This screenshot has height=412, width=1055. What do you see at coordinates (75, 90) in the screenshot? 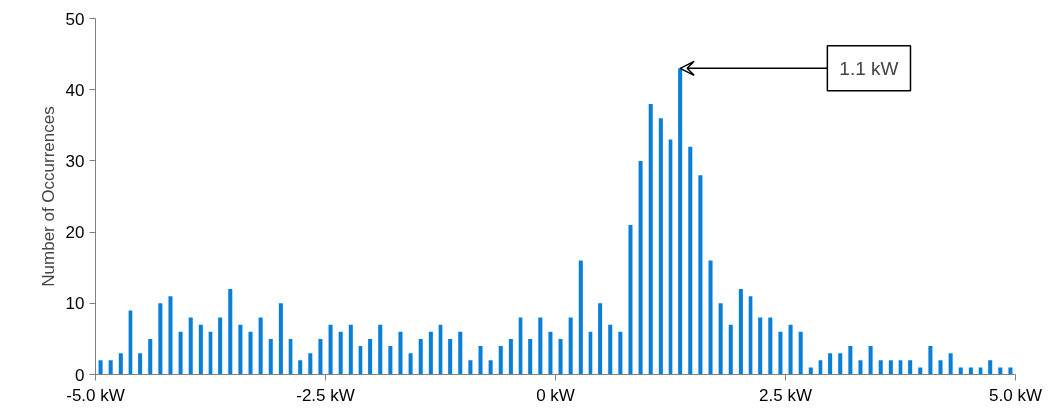
I see `y-tick-label: 40` at bounding box center [75, 90].